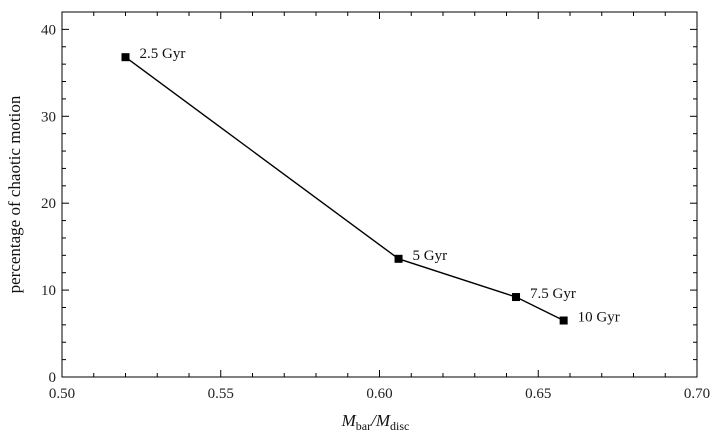  Describe the element at coordinates (430, 256) in the screenshot. I see `data-point-label: 5 Gyr` at that location.